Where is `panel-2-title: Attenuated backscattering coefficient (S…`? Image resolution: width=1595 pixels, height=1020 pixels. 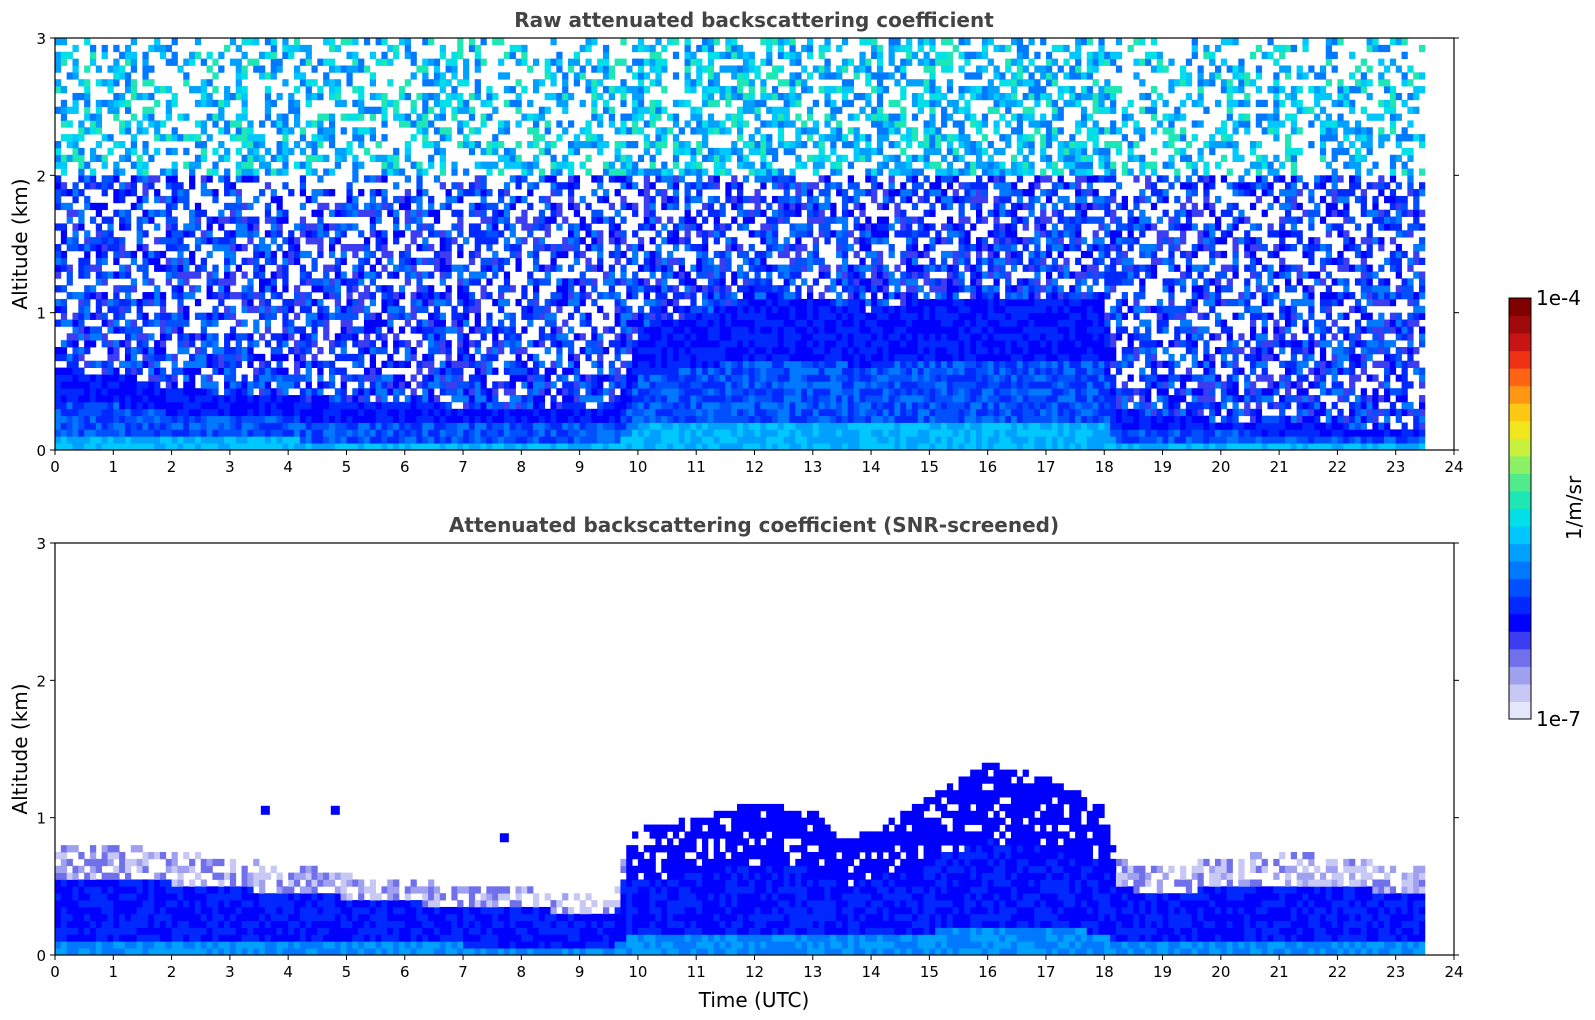 panel-2-title: Attenuated backscattering coefficient (S… is located at coordinates (754, 525).